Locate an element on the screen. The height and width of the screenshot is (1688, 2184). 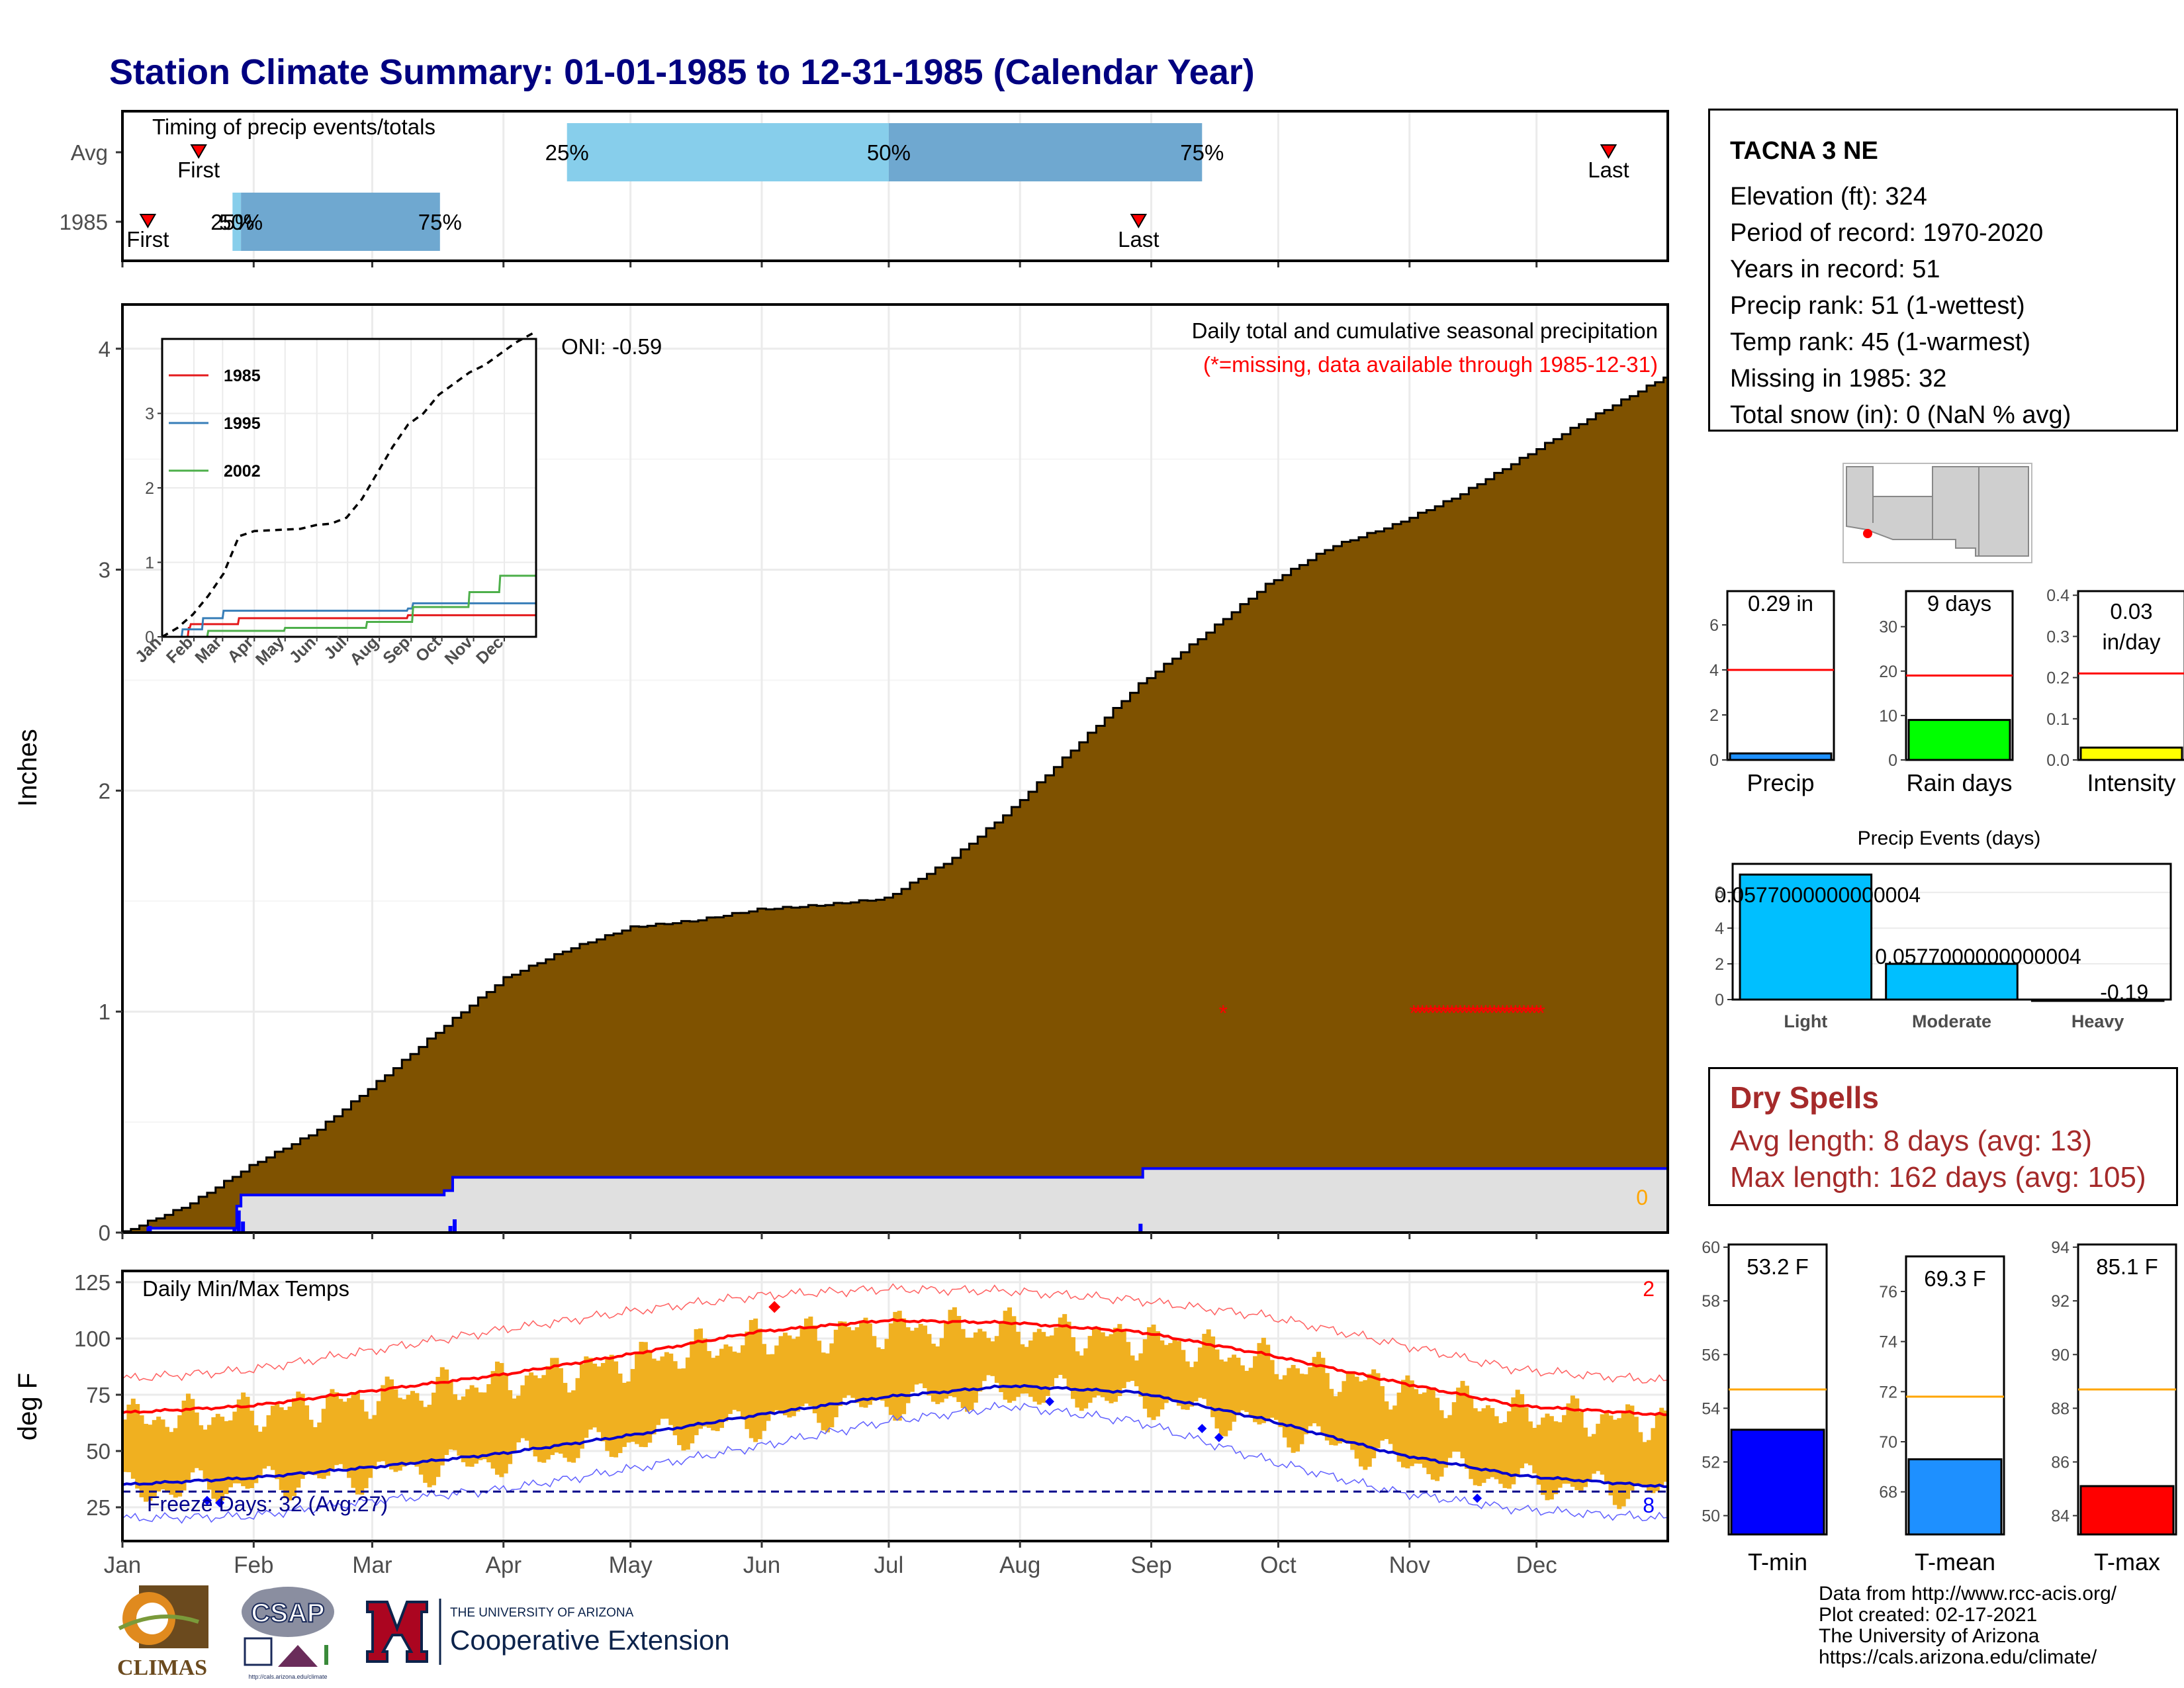
mini-panel-value-label: 9 days is located at coordinates (1959, 603).